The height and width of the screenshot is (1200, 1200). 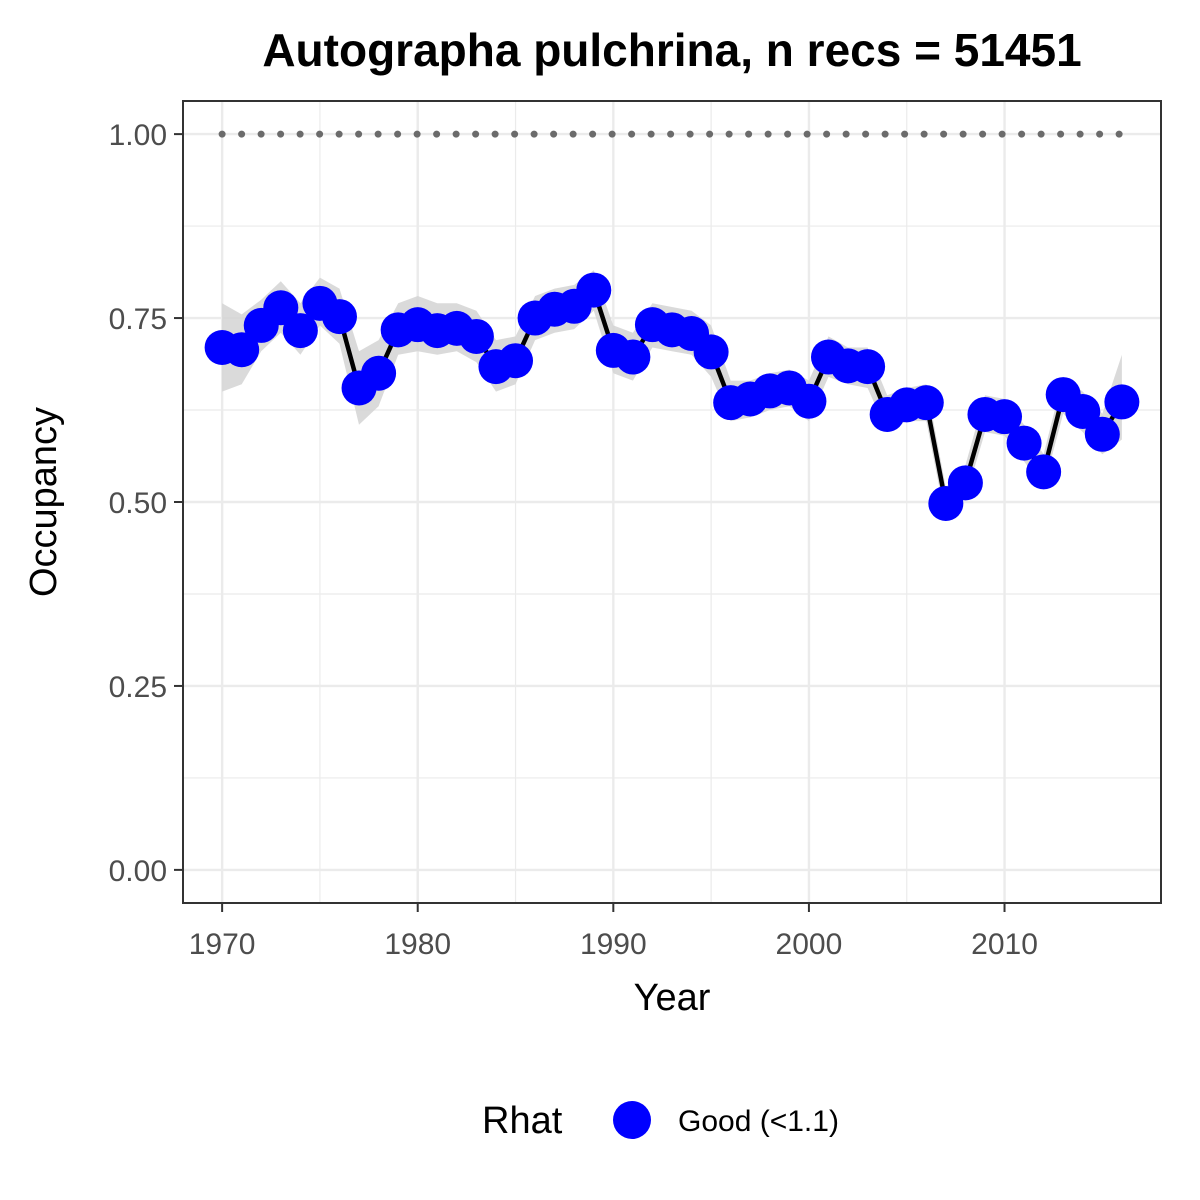 I want to click on legend-title: Rhat, so click(x=522, y=1121).